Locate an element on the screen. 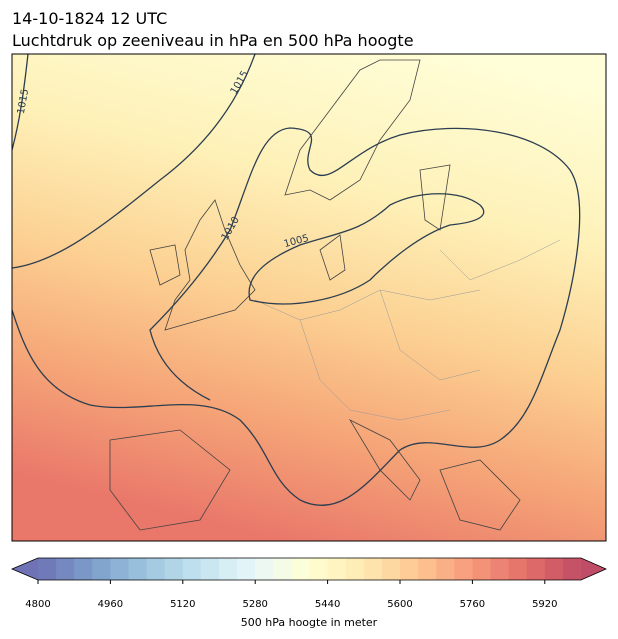  colorbar-extend-low is located at coordinates (25, 569).